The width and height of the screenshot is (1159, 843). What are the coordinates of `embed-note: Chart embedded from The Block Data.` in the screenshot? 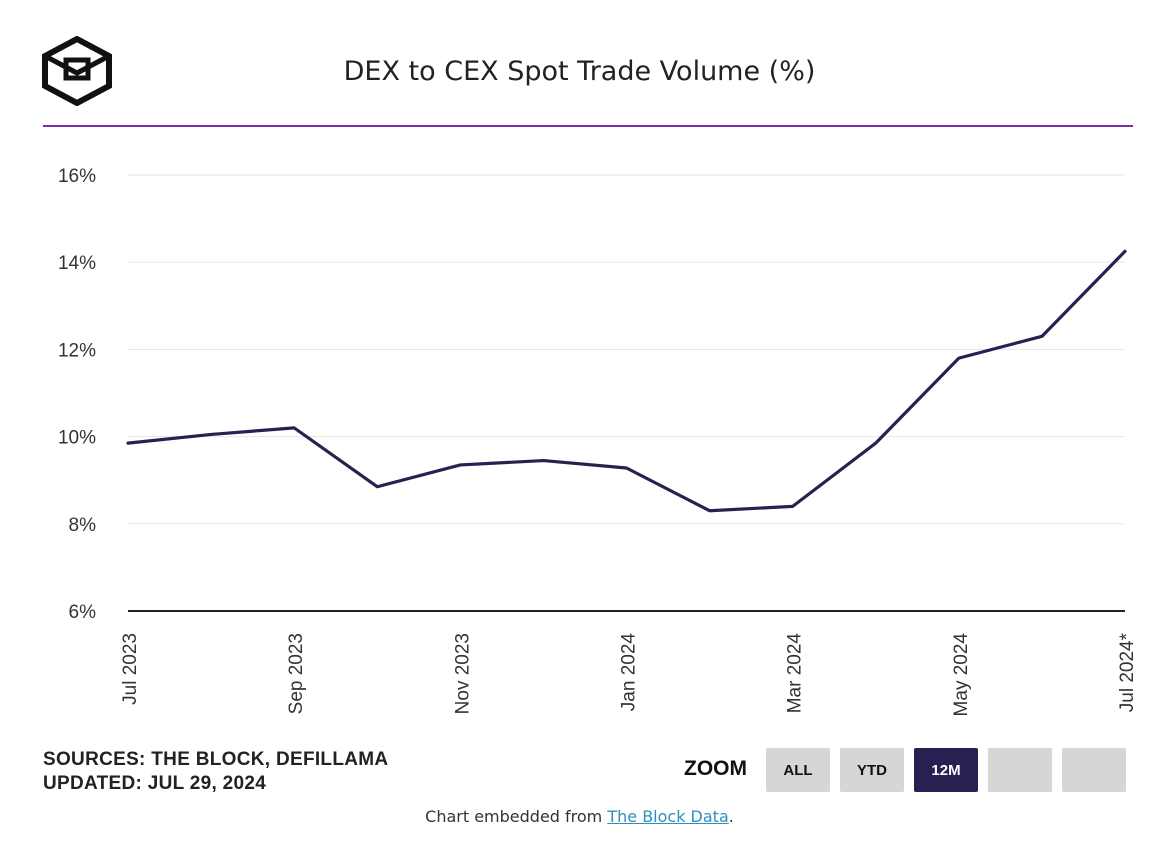 It's located at (579, 816).